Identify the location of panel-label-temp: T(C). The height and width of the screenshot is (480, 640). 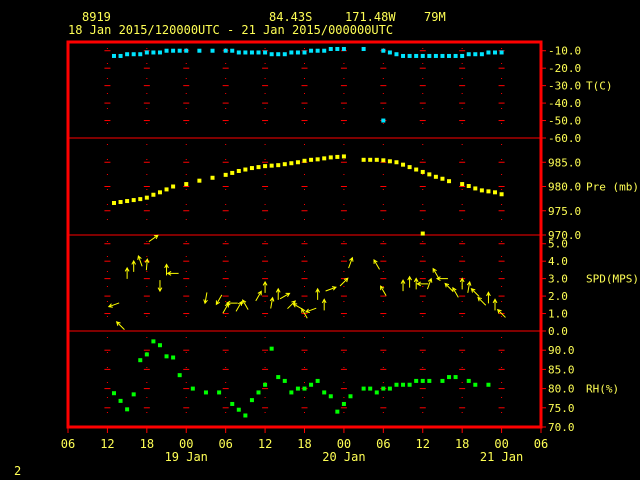
(599, 86).